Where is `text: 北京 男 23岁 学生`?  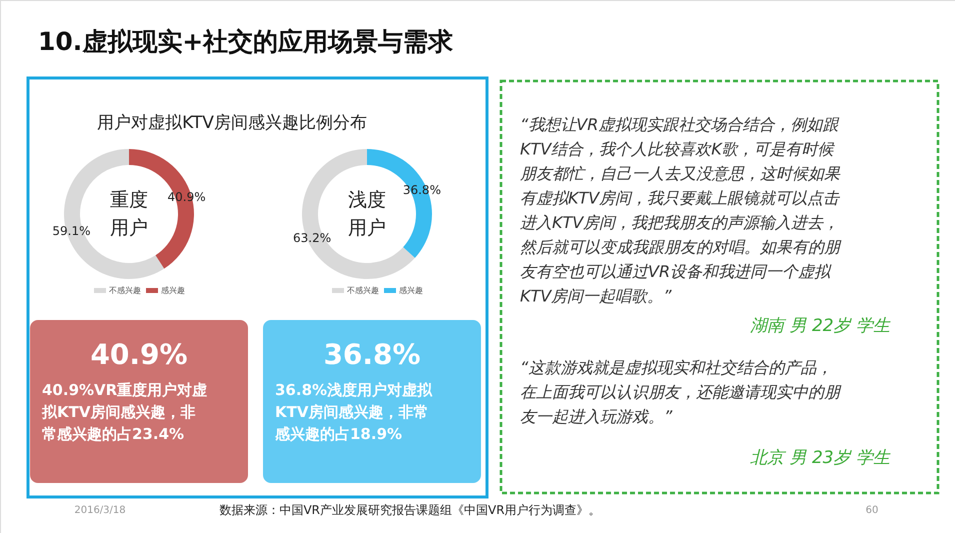
text: 北京 男 23岁 学生 is located at coordinates (820, 458).